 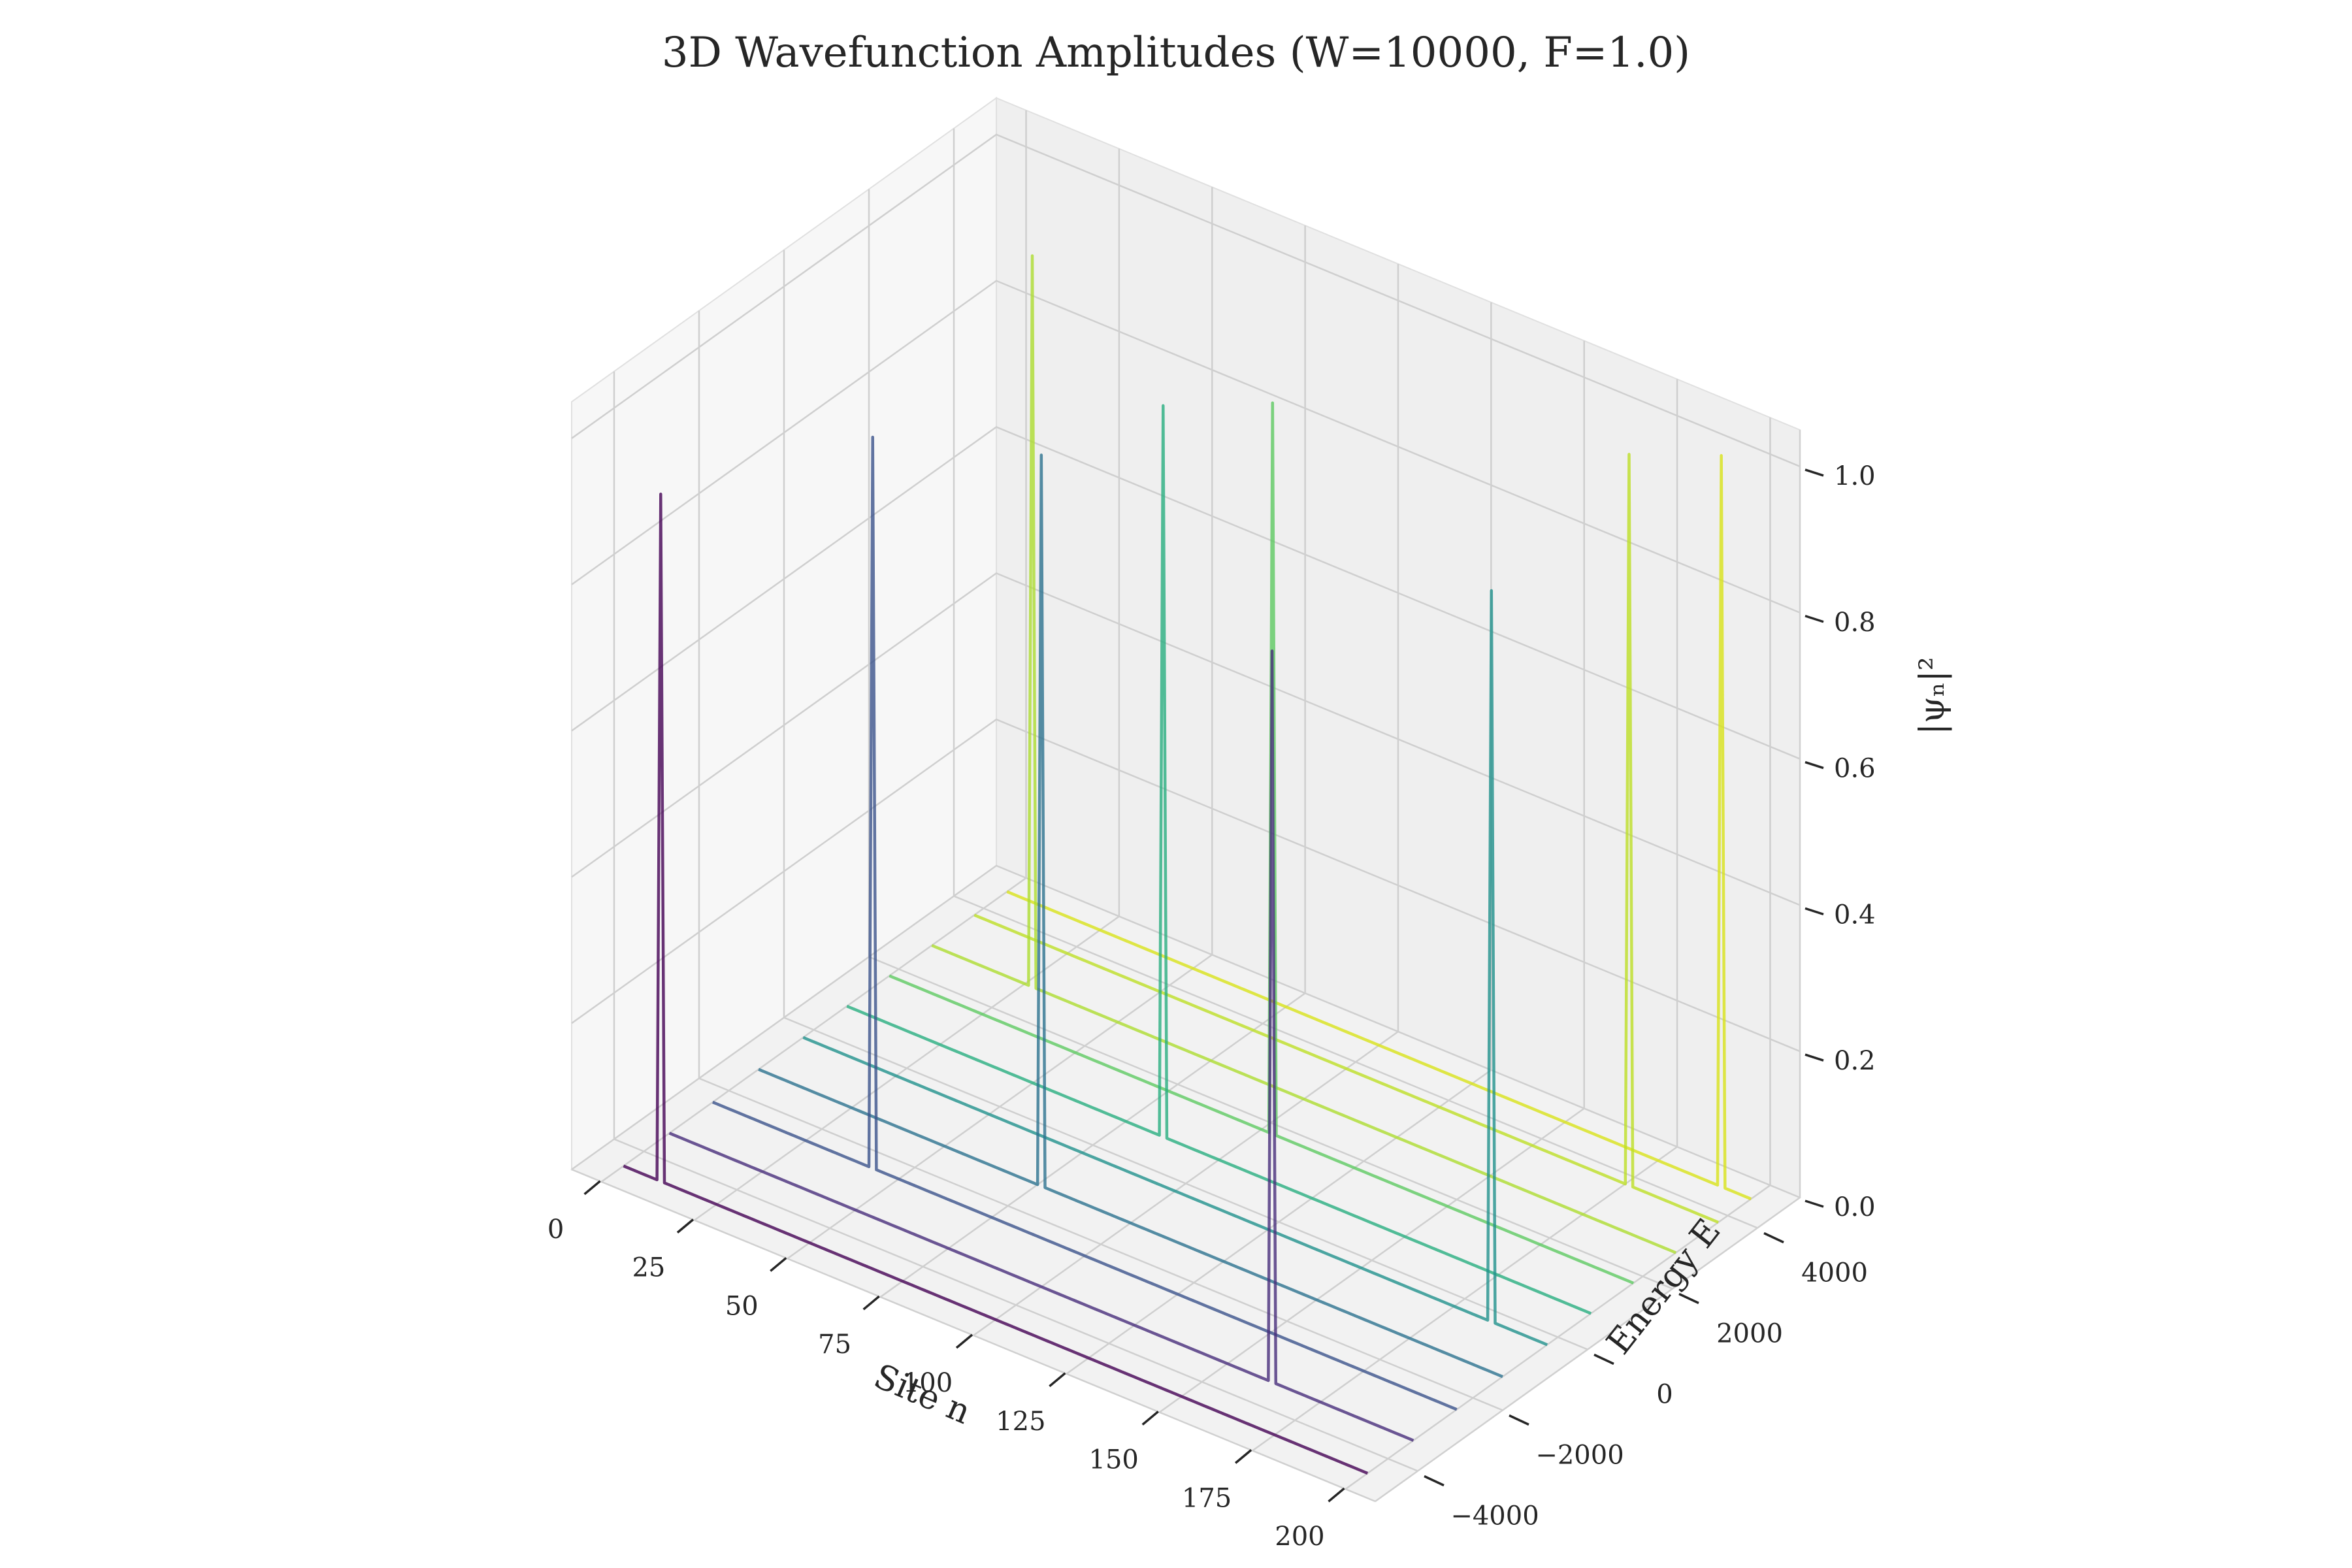 I want to click on y-axis-line, so click(x=1588, y=1349).